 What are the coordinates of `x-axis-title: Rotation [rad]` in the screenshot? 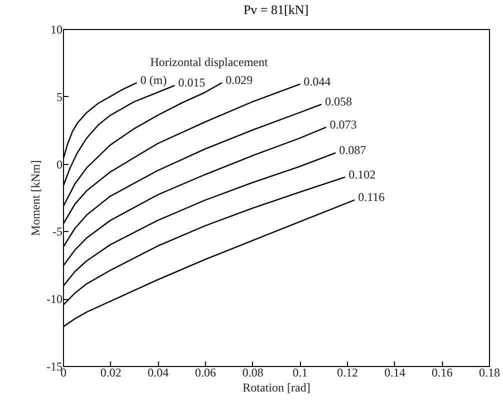 It's located at (276, 387).